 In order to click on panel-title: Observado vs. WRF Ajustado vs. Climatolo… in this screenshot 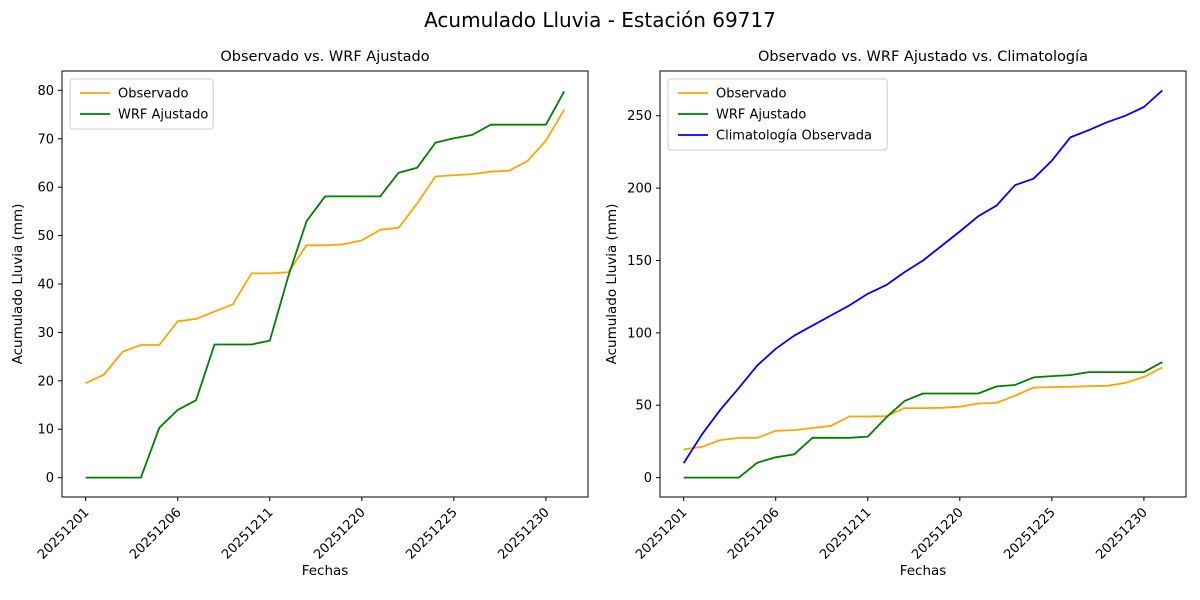, I will do `click(923, 57)`.